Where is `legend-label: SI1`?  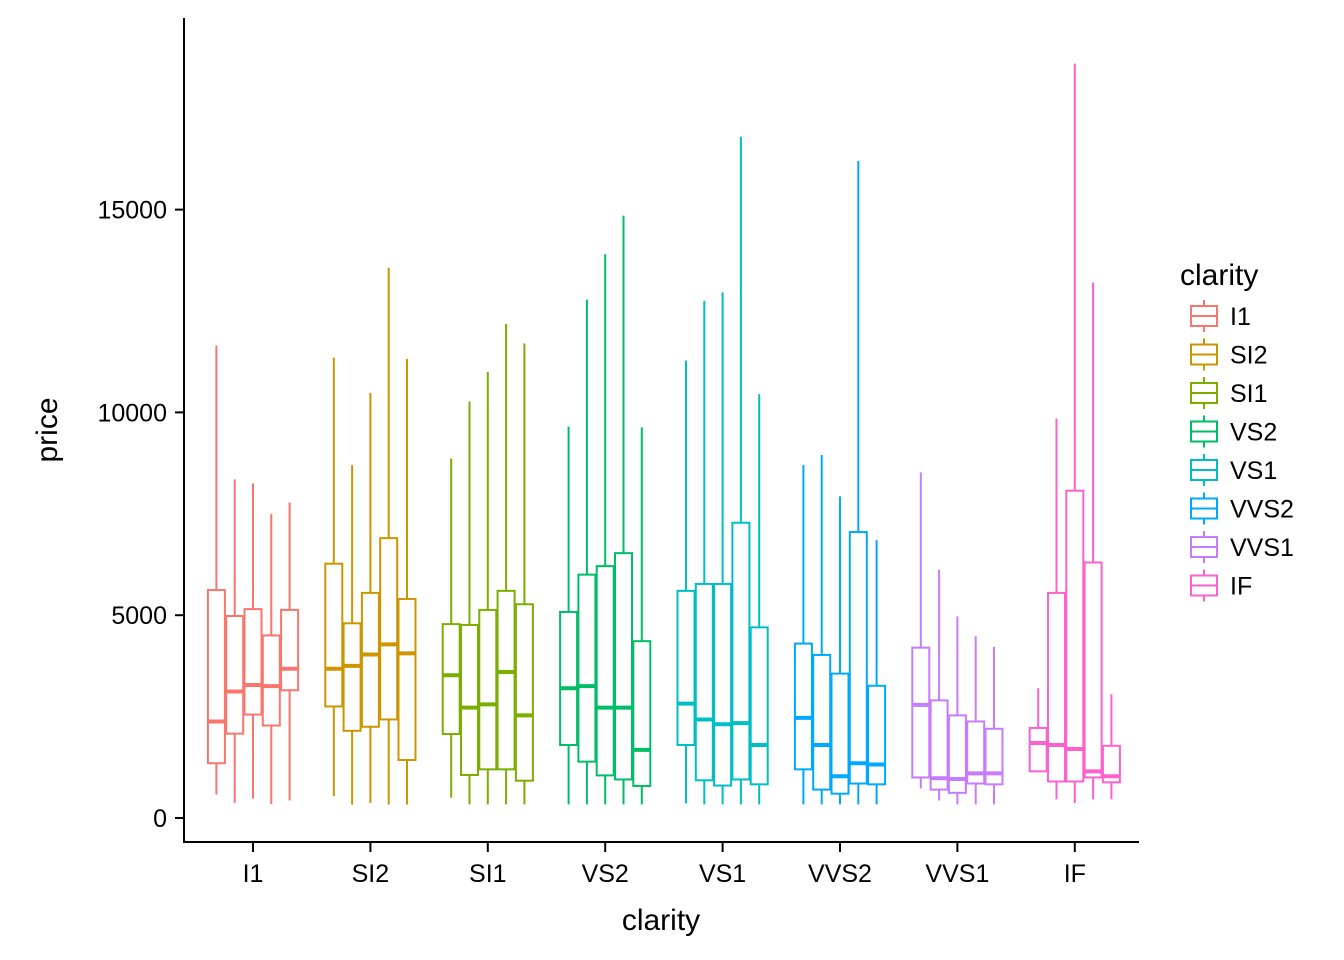
legend-label: SI1 is located at coordinates (1249, 394).